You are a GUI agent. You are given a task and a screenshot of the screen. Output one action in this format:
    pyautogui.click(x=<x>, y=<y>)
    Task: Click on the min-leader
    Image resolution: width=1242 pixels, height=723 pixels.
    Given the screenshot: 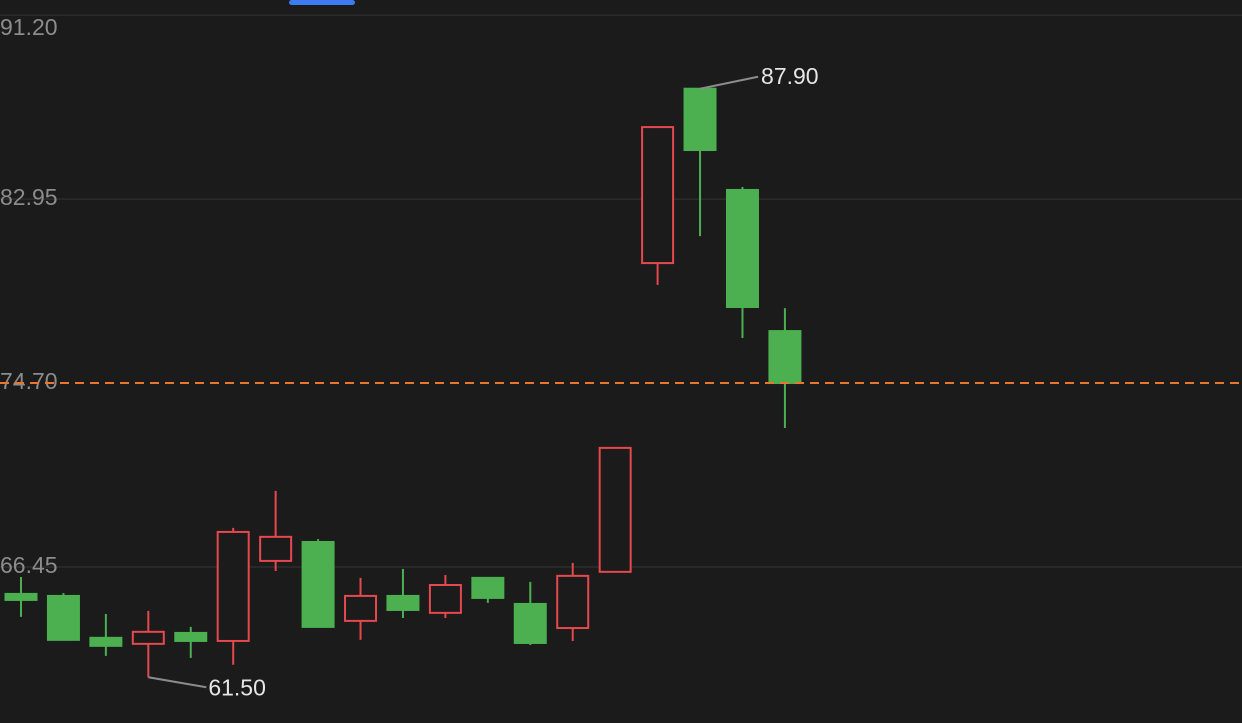 What is the action you would take?
    pyautogui.click(x=177, y=682)
    